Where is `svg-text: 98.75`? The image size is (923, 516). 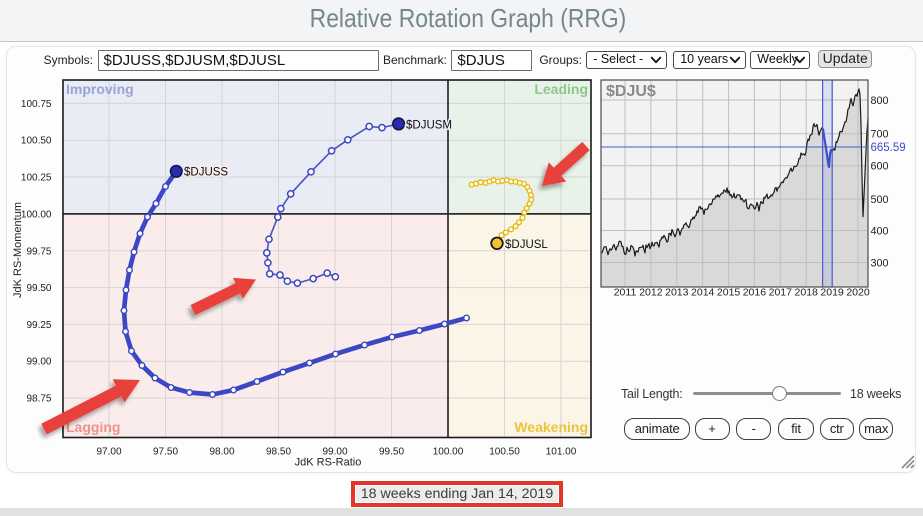 svg-text: 98.75 is located at coordinates (38, 399).